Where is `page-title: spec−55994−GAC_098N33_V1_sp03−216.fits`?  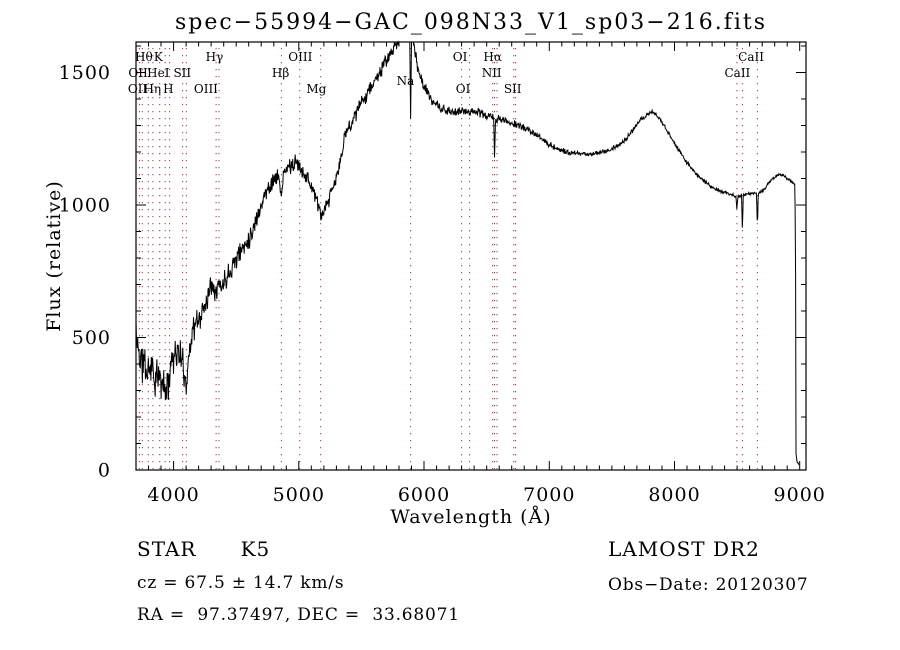
page-title: spec−55994−GAC_098N33_V1_sp03−216.fits is located at coordinates (471, 22).